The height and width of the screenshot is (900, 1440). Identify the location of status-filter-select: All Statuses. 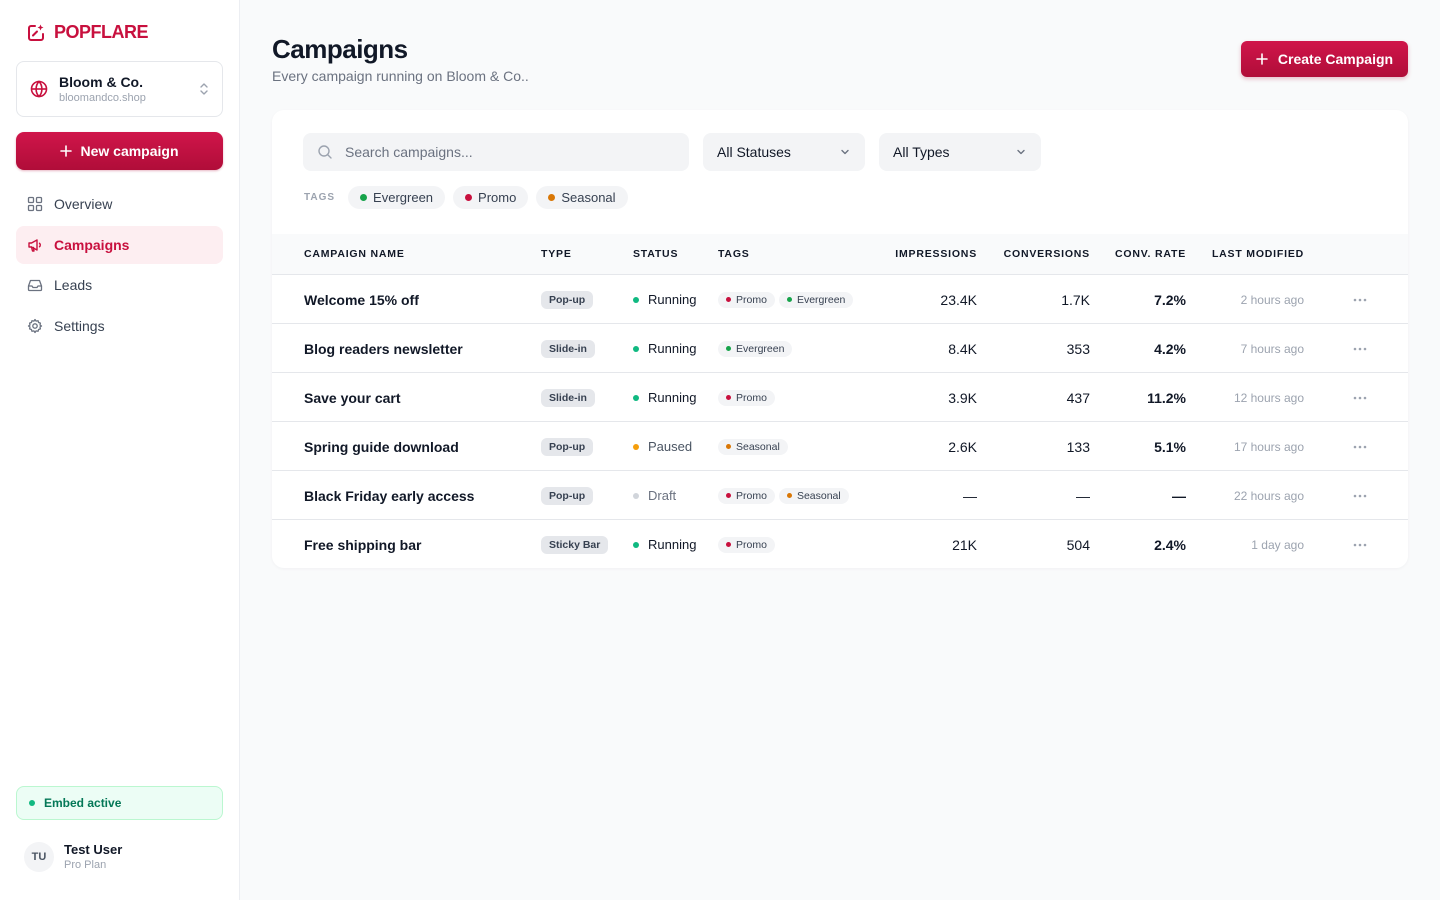
(784, 152).